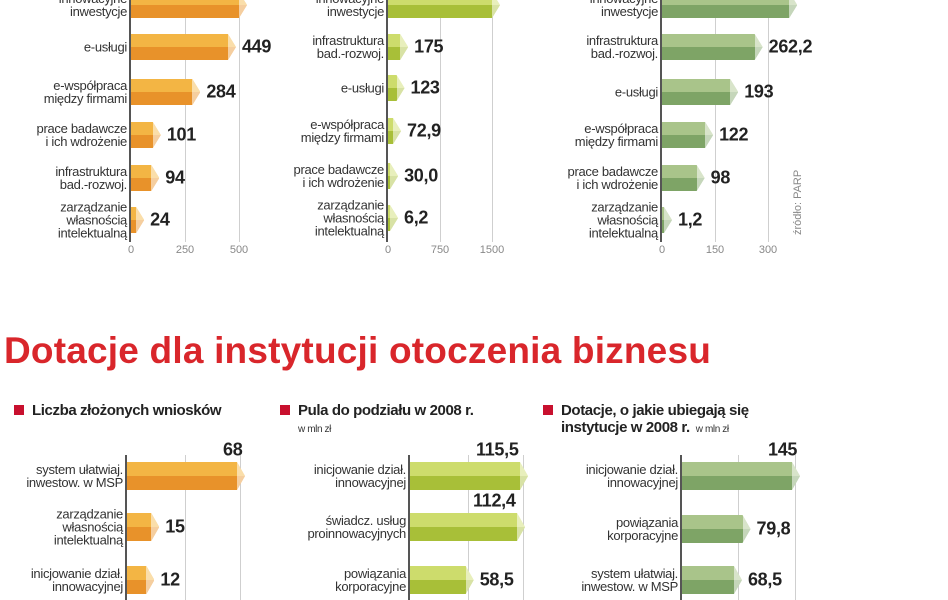 Image resolution: width=948 pixels, height=600 pixels. Describe the element at coordinates (356, 527) in the screenshot. I see `category-label: świadcz. usług proinnowacyjnych` at that location.